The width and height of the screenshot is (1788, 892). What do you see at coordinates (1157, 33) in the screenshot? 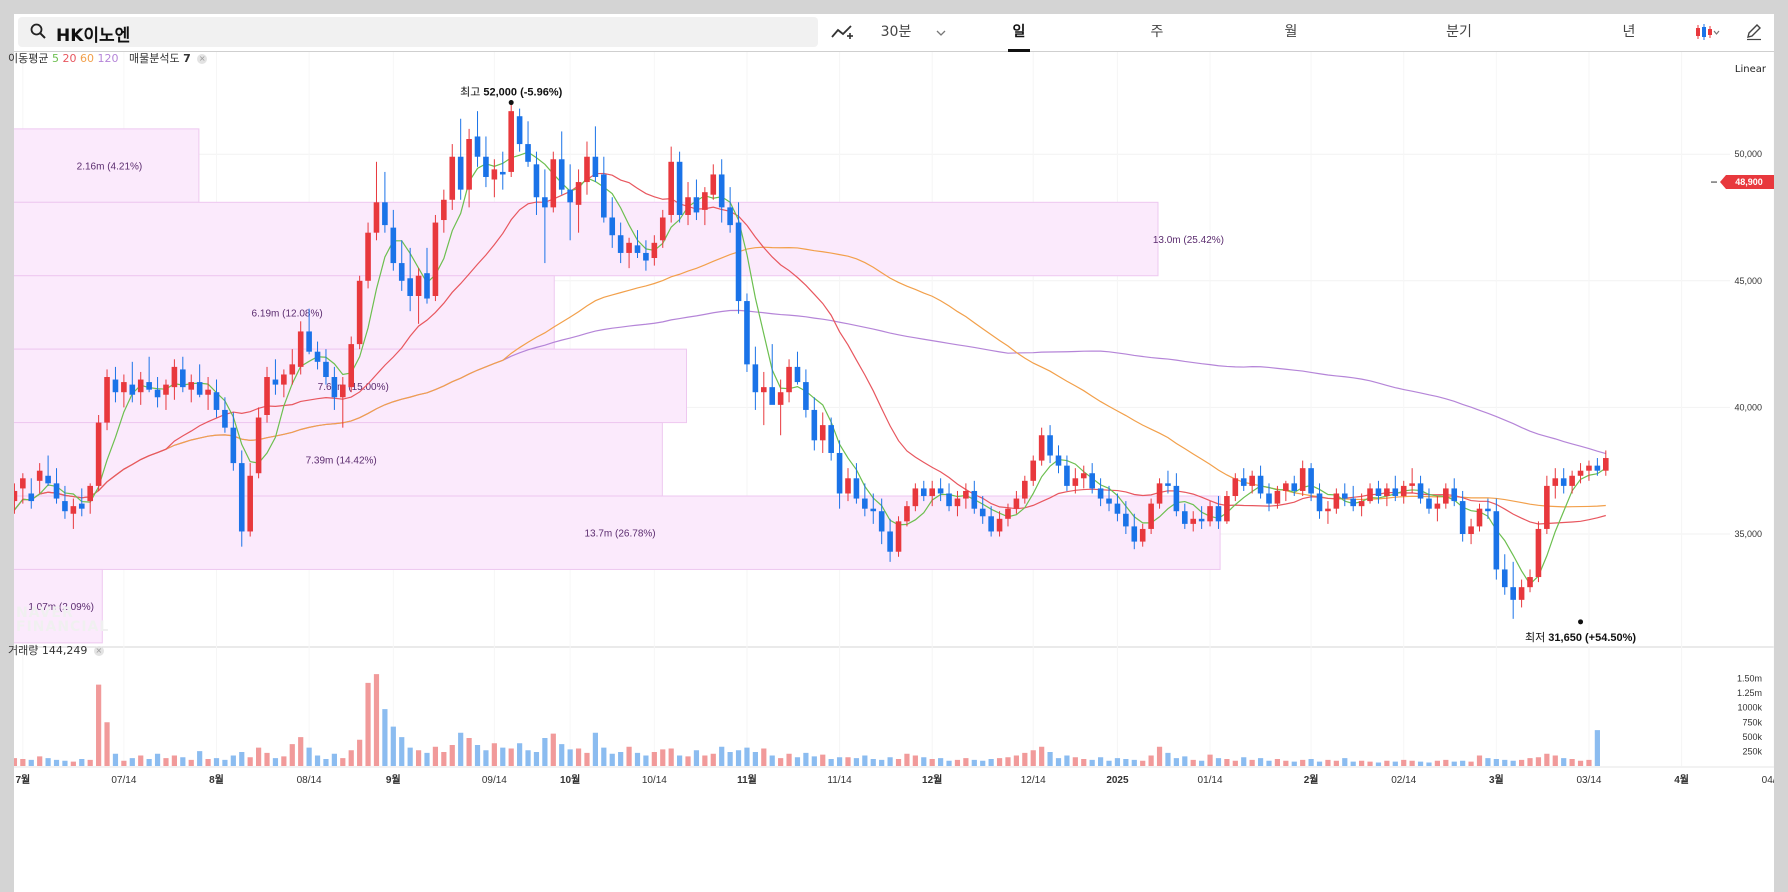
I see `tab-week: 주` at bounding box center [1157, 33].